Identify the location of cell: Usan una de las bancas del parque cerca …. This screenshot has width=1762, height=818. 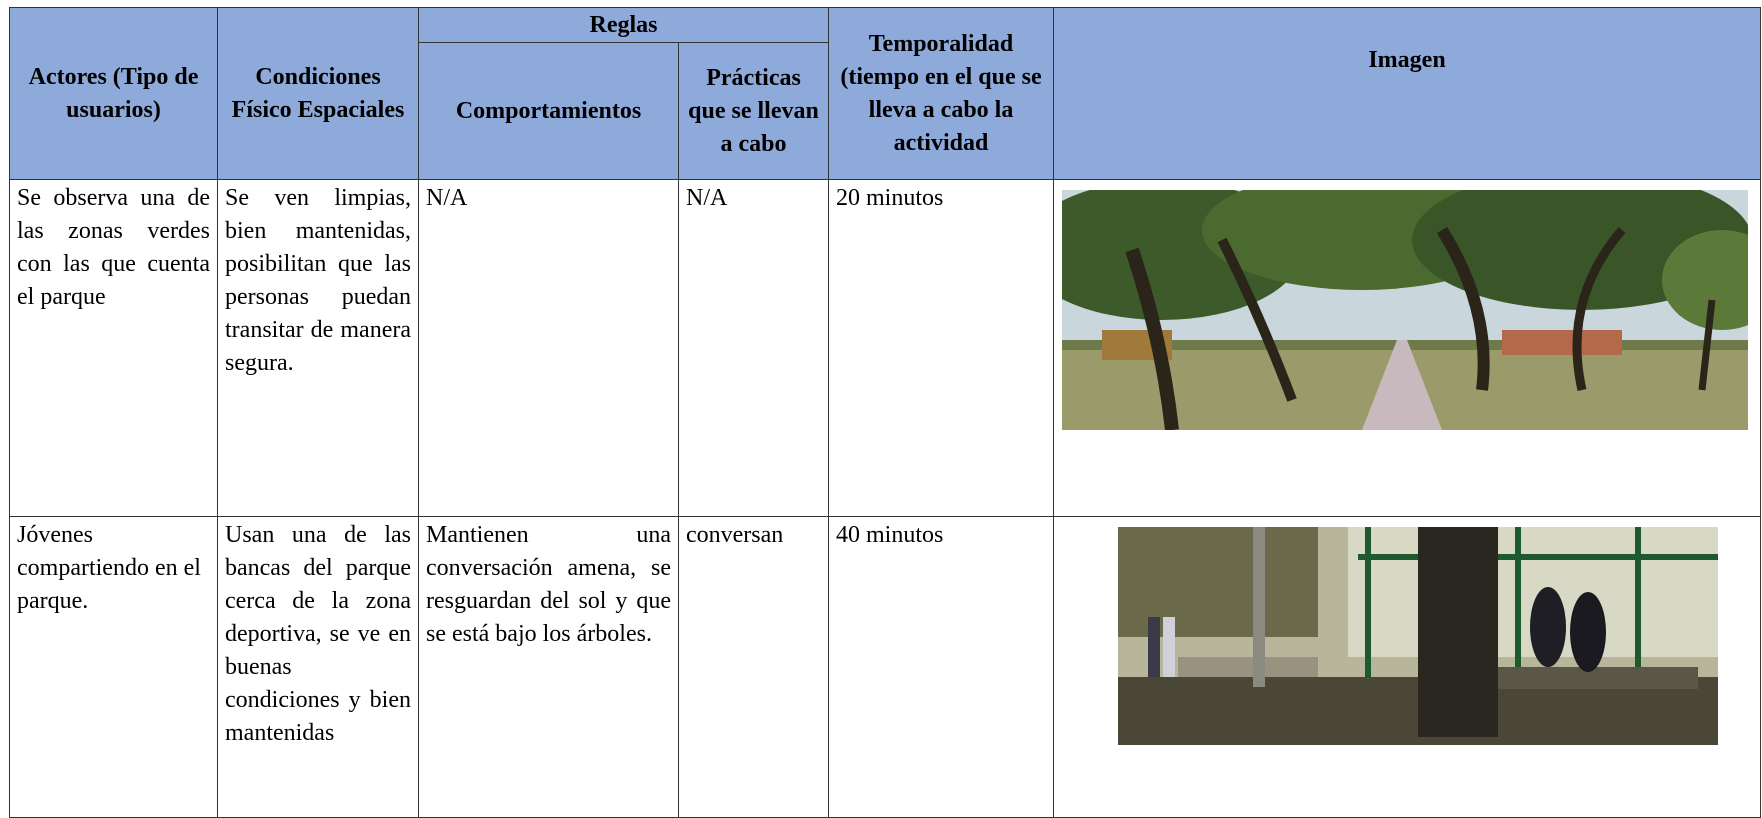
(318, 667).